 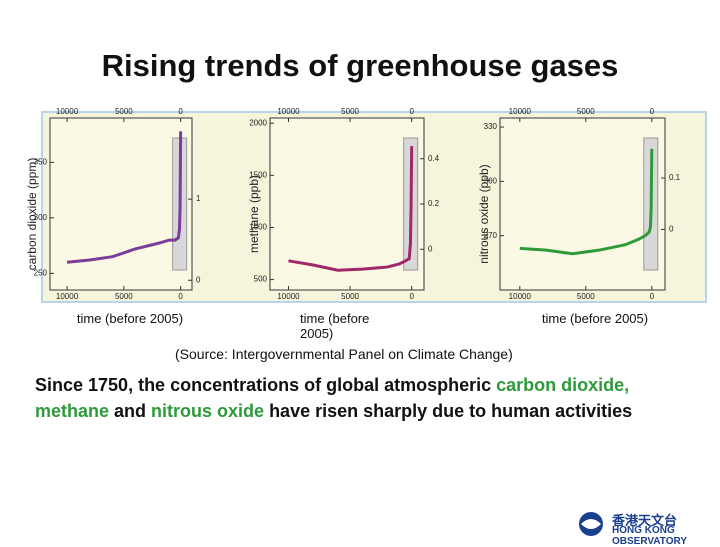 What do you see at coordinates (675, 177) in the screenshot?
I see `y2-tick-label: 0.1` at bounding box center [675, 177].